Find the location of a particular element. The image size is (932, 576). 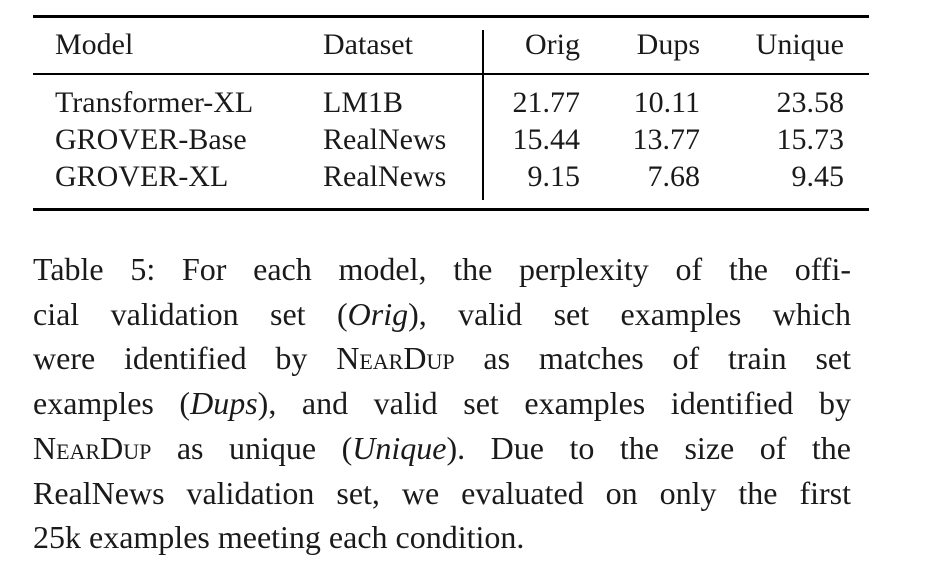

caption-text: examples ( is located at coordinates (112, 403).